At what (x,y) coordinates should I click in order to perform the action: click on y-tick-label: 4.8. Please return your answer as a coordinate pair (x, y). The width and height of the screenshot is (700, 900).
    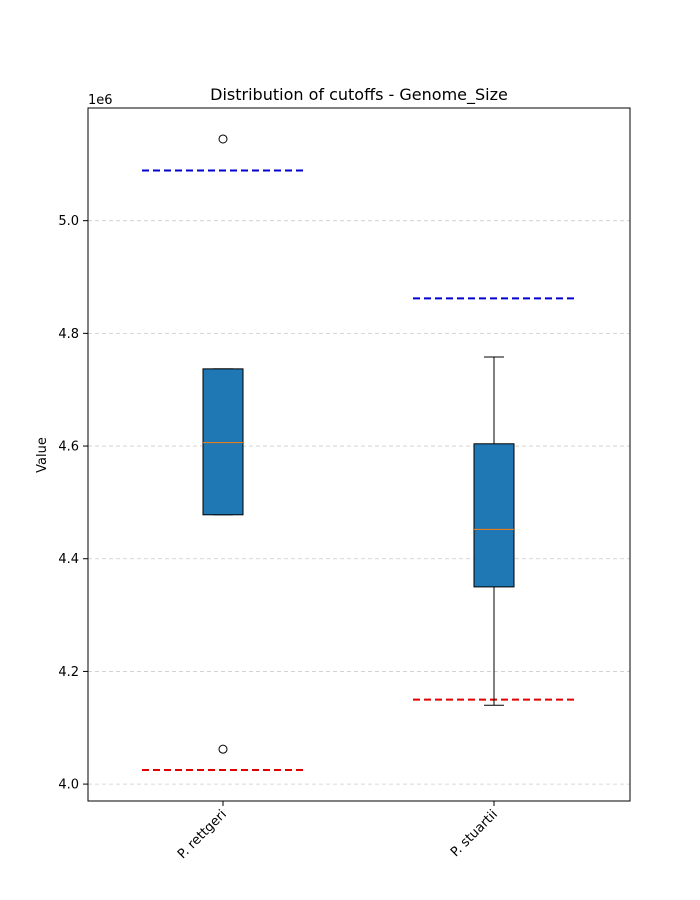
    Looking at the image, I should click on (68, 334).